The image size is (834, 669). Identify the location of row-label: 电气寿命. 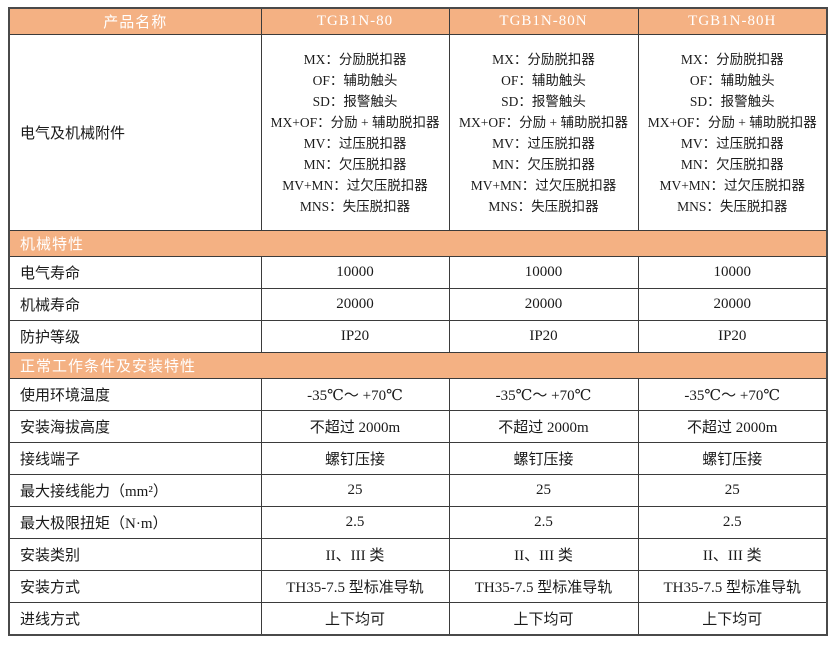
(135, 272).